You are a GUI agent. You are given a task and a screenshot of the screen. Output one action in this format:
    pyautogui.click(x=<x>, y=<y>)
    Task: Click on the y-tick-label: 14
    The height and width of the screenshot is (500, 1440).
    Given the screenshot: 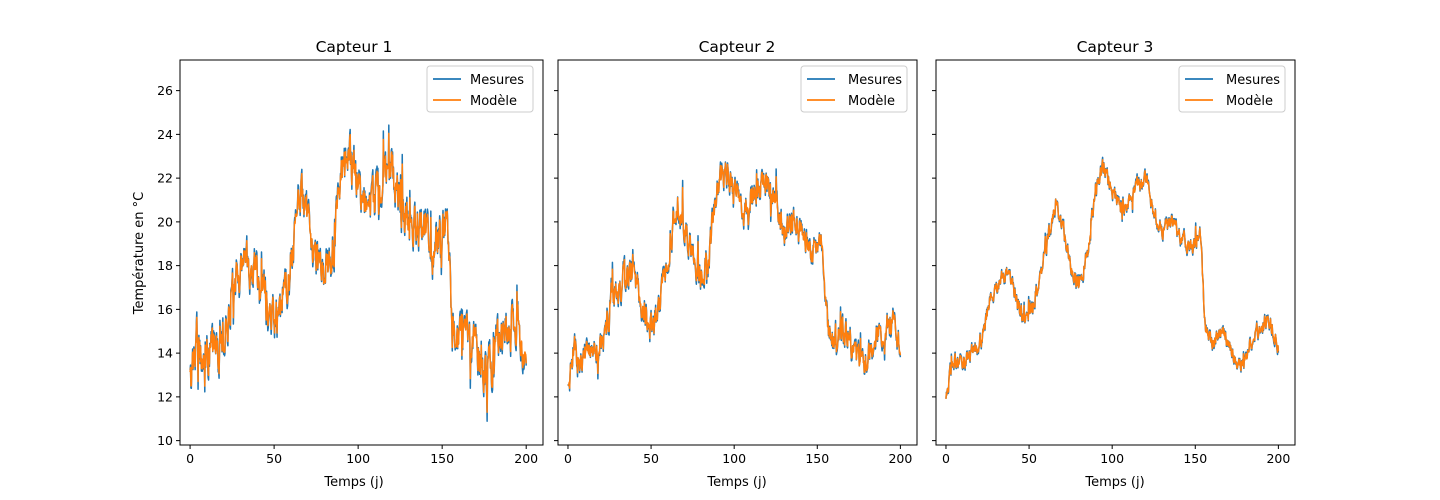 What is the action you would take?
    pyautogui.click(x=165, y=353)
    